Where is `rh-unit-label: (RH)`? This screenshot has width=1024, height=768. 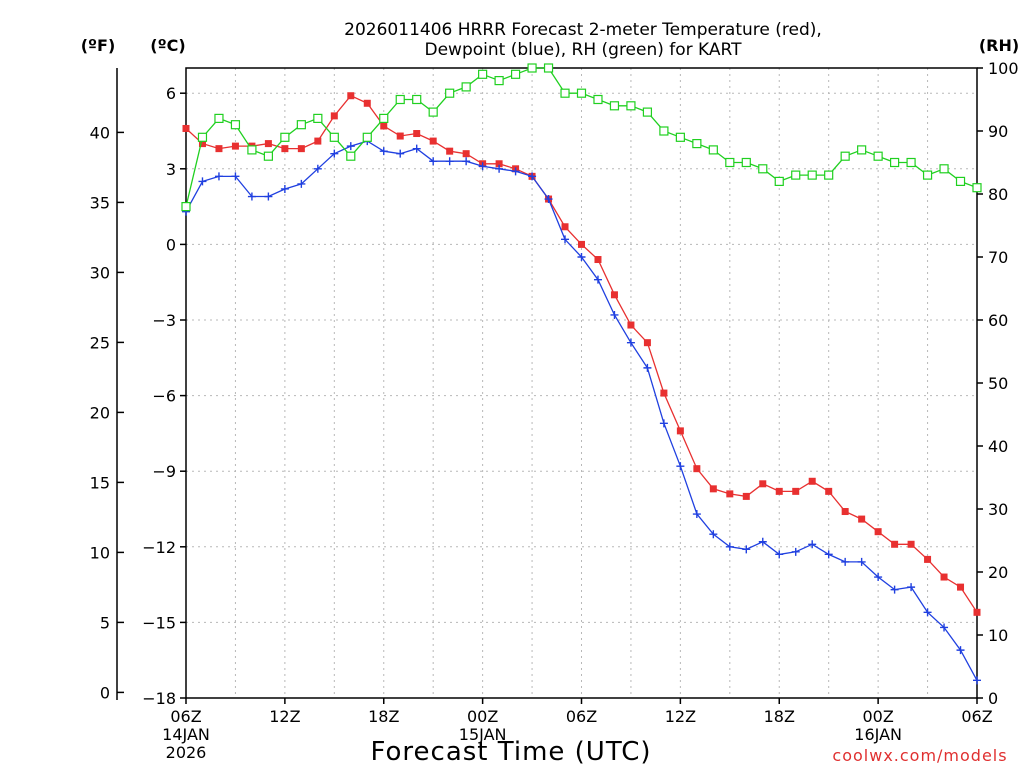
rh-unit-label: (RH) is located at coordinates (999, 45).